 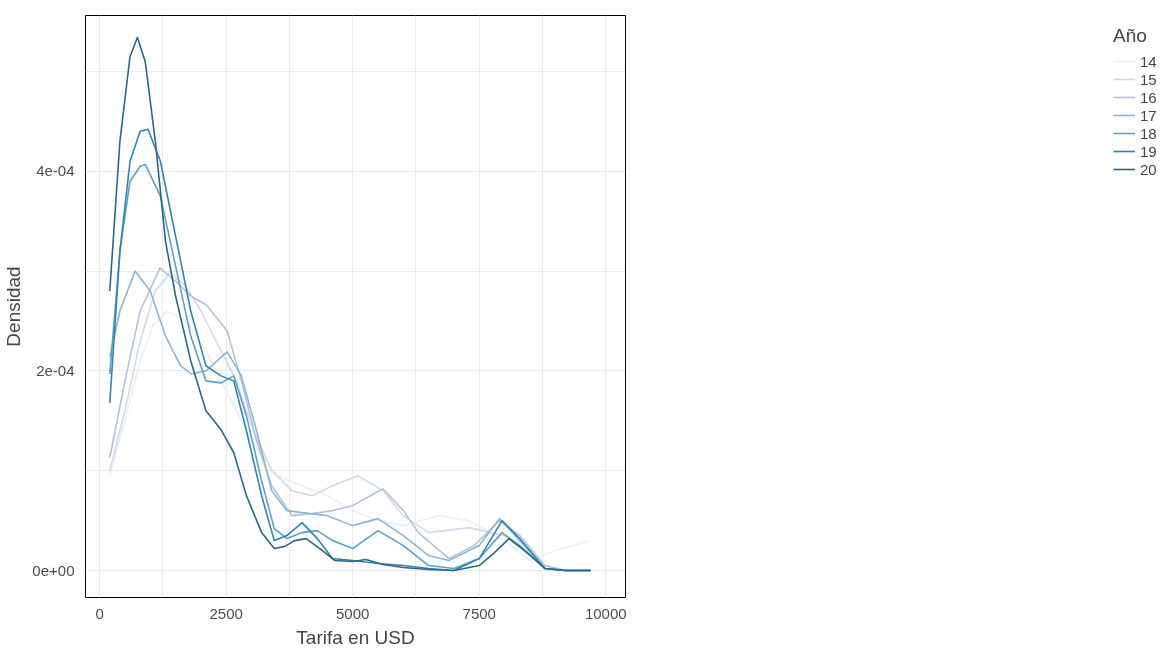 I want to click on legend-label: 15, so click(x=1149, y=79).